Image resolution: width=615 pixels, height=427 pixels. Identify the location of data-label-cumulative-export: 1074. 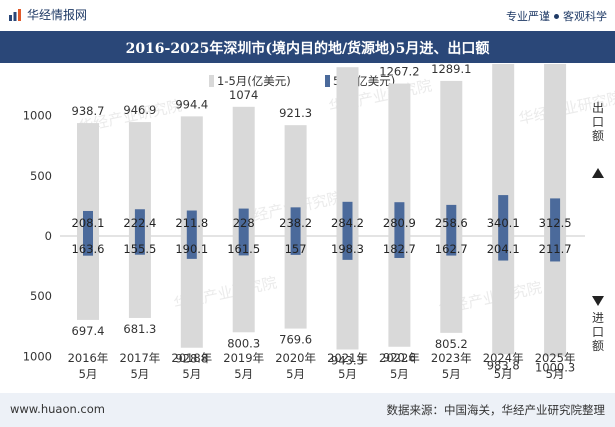
(243, 95).